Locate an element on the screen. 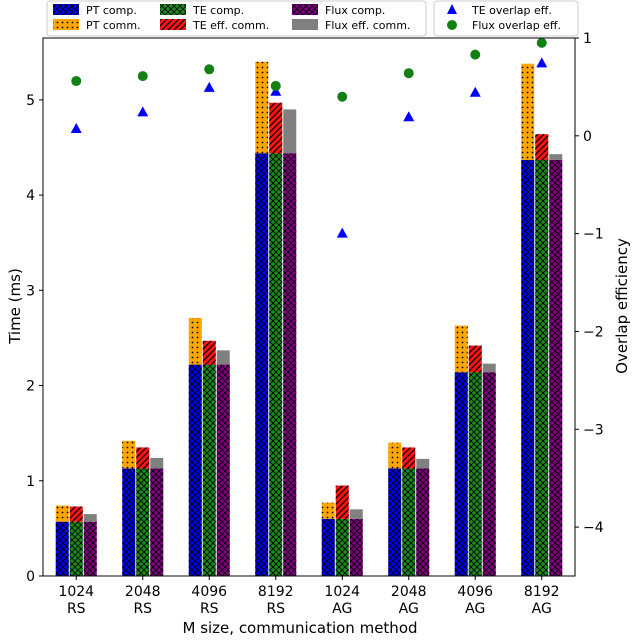  legend-label-te-comp: TE comp. is located at coordinates (218, 10).